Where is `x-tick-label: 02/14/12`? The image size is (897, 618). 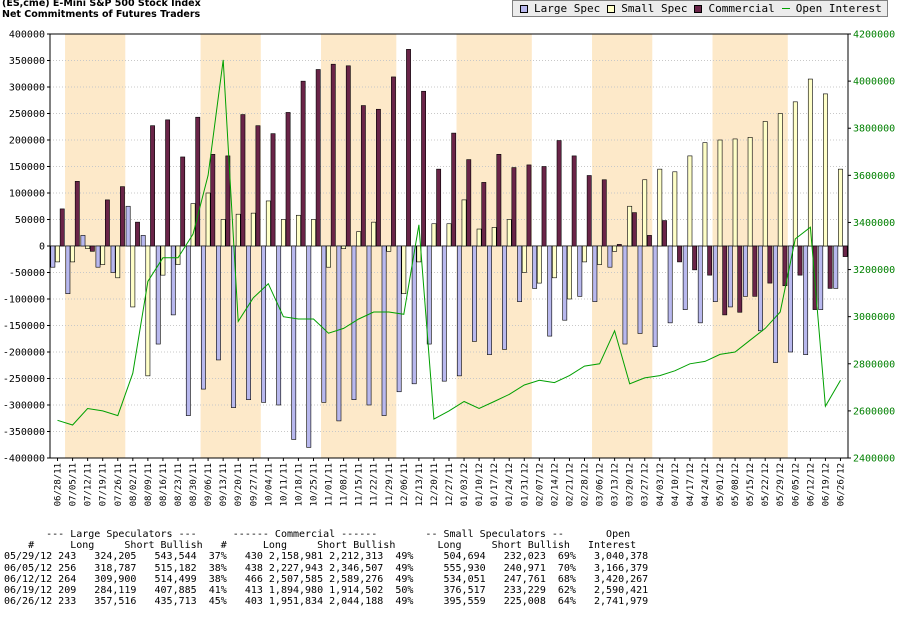 x-tick-label: 02/14/12 is located at coordinates (555, 484).